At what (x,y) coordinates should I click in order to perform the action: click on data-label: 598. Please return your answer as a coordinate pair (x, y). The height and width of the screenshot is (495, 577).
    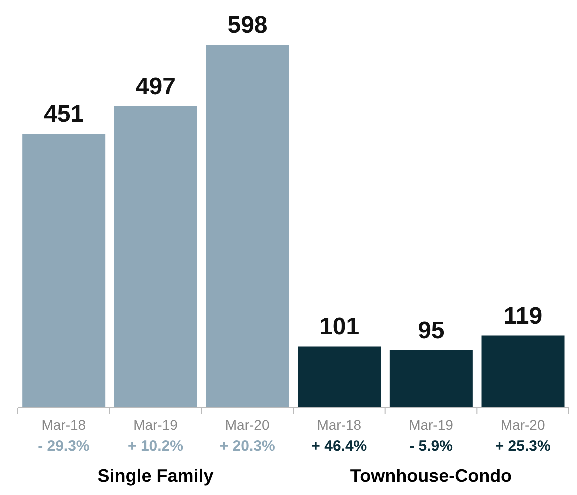
    Looking at the image, I should click on (248, 25).